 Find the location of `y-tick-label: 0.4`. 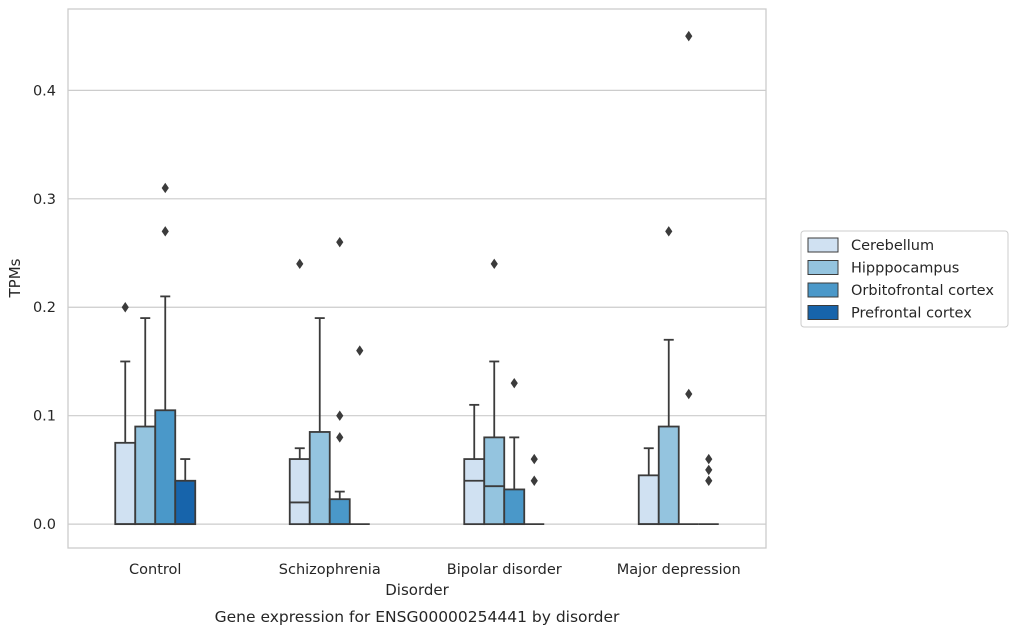

y-tick-label: 0.4 is located at coordinates (44, 91).